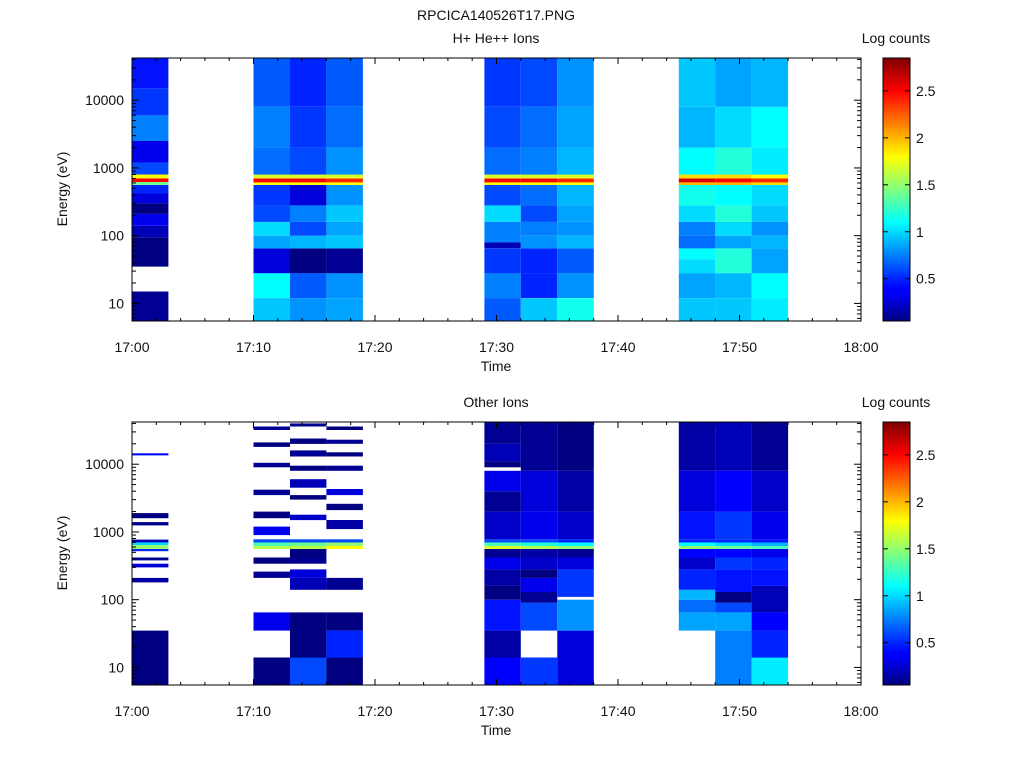 The image size is (1024, 768). What do you see at coordinates (374, 347) in the screenshot?
I see `x-tick-label: 17:20` at bounding box center [374, 347].